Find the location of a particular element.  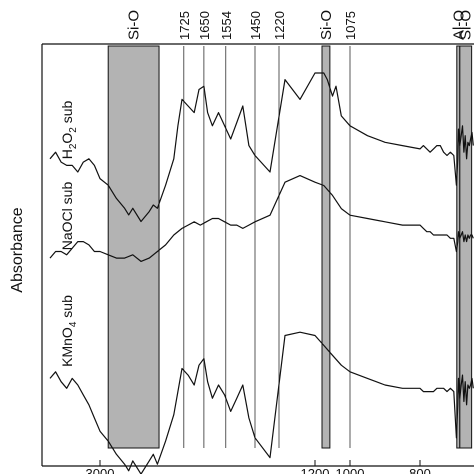

trace-label-naocl: NaOCl sub is located at coordinates (67, 216).